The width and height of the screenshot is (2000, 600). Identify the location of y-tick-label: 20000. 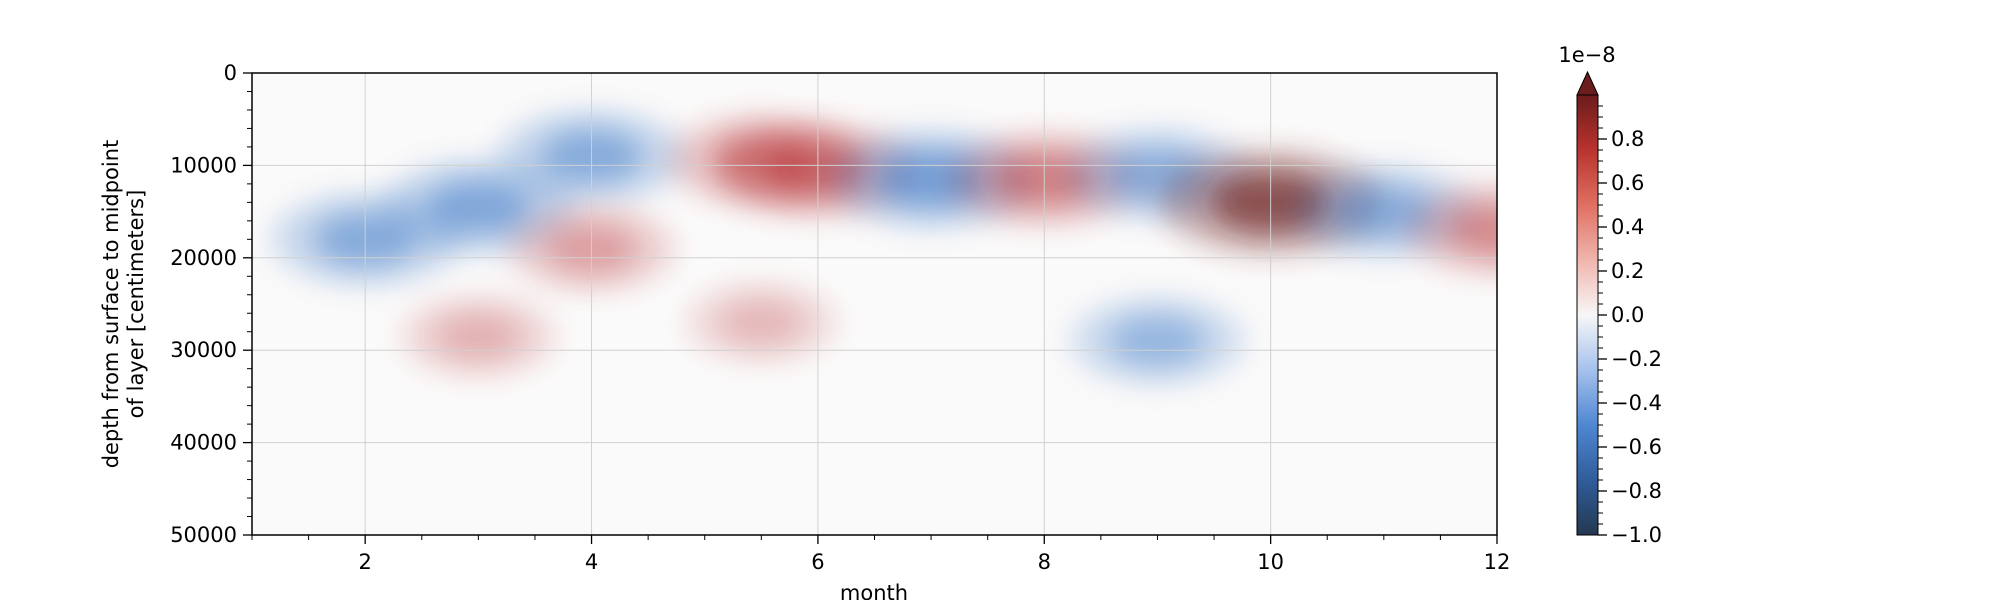
(203, 258).